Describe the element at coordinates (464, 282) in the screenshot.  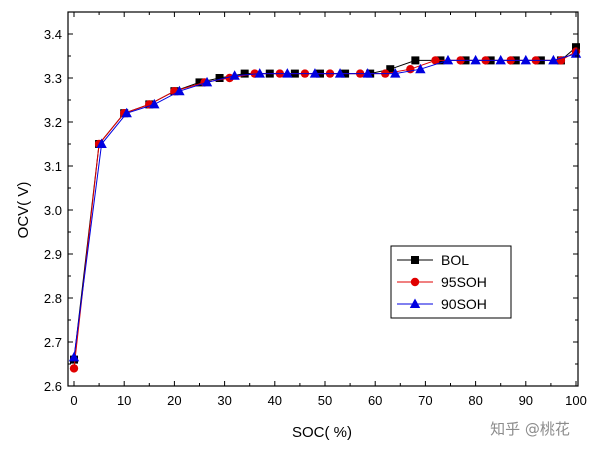
I see `legend-label-95soh: 95SOH` at that location.